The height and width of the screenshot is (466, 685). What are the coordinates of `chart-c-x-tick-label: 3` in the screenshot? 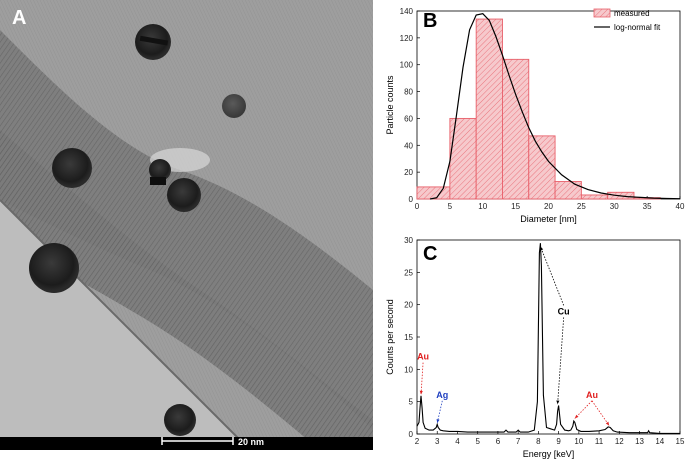 It's located at (437, 441).